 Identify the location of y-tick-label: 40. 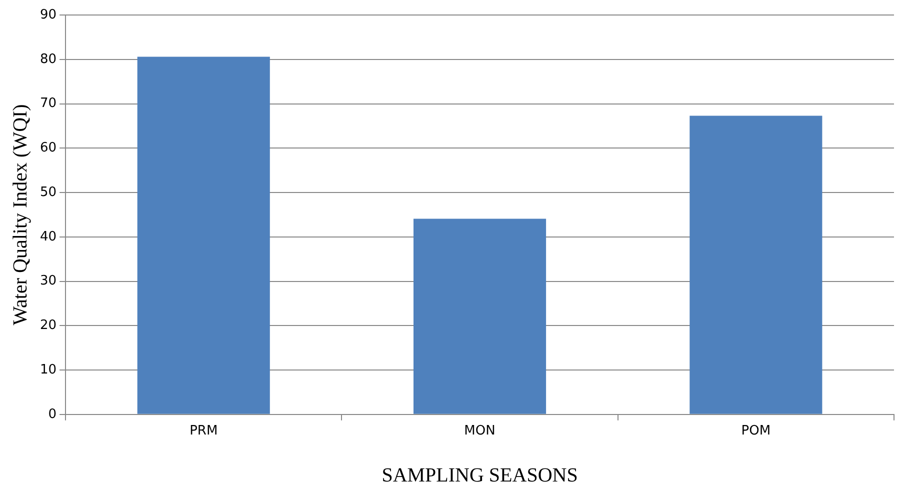
(48, 236).